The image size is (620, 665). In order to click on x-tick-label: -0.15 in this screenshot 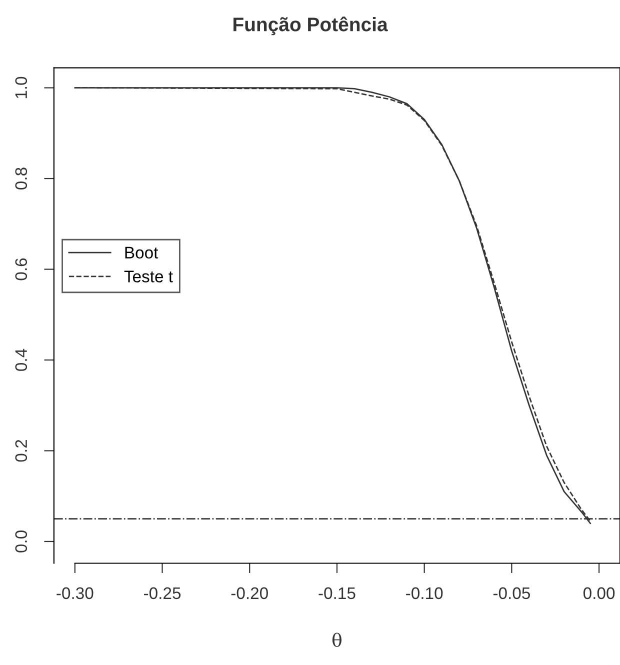, I will do `click(337, 593)`.